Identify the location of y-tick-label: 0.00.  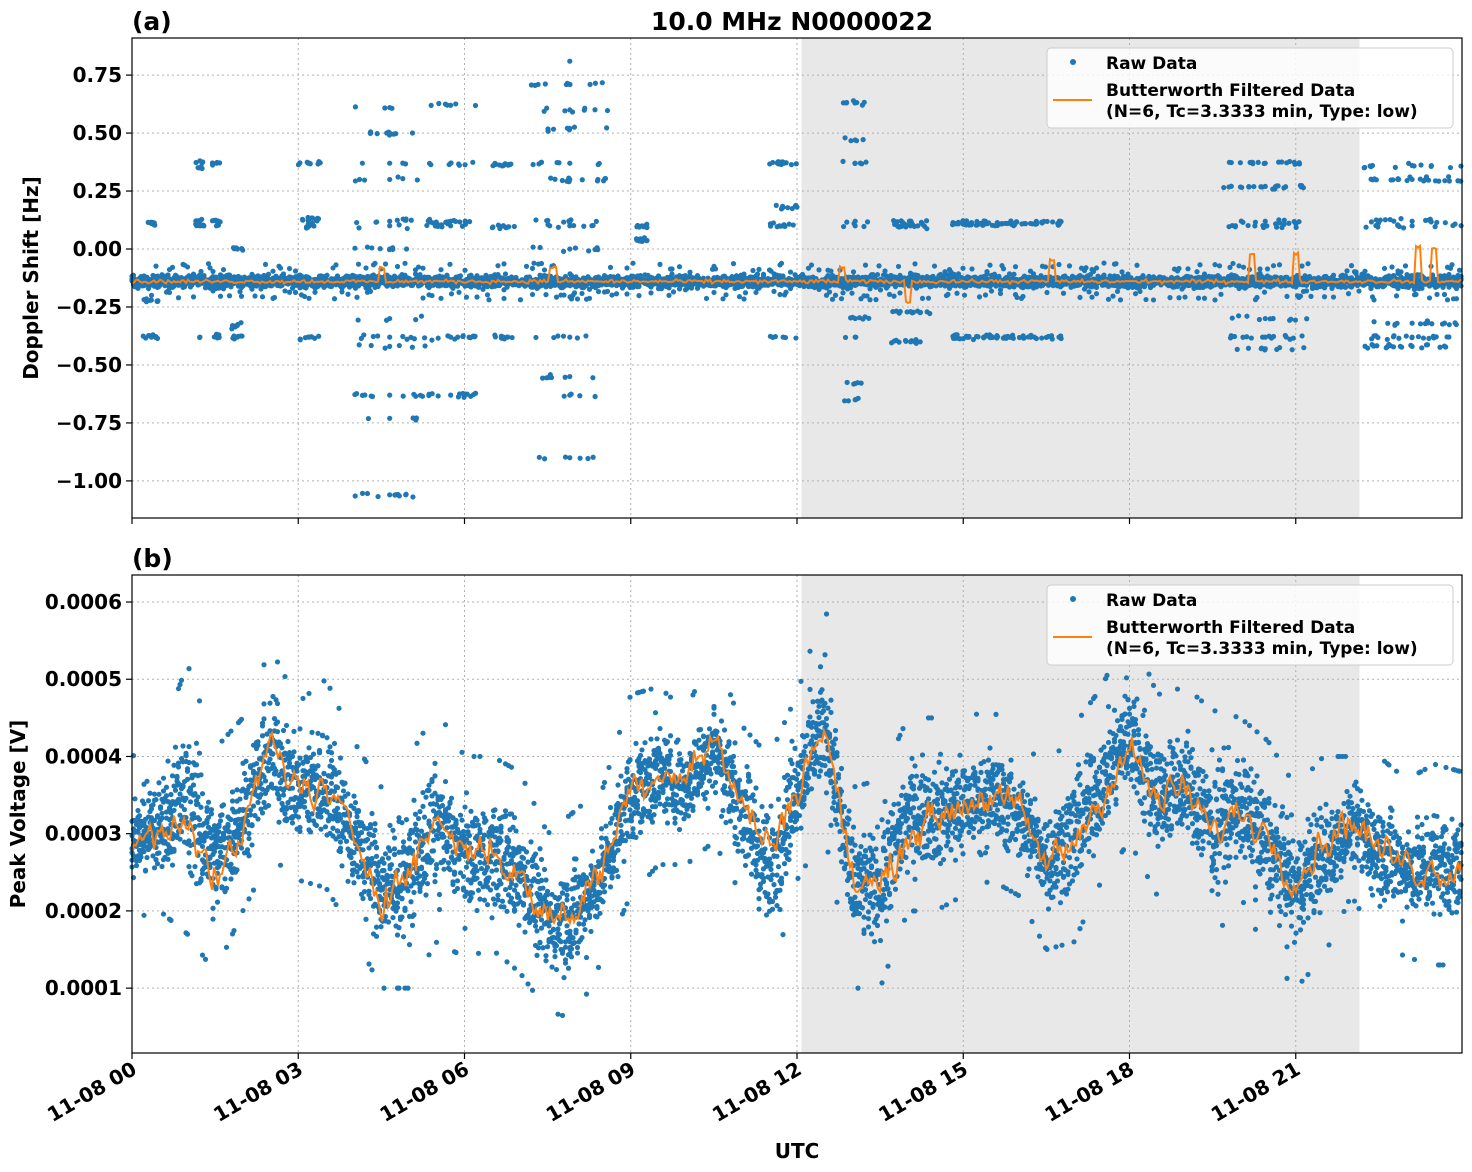
(97, 249).